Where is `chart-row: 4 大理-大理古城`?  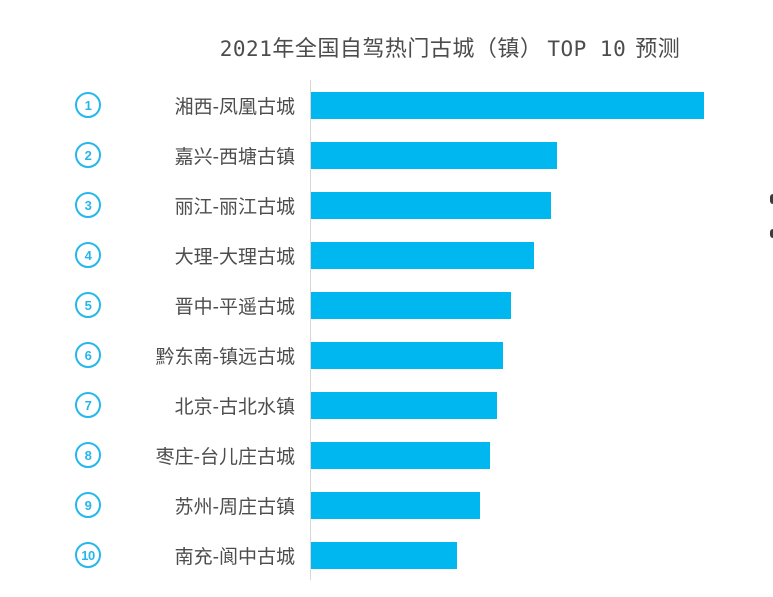 chart-row: 4 大理-大理古城 is located at coordinates (386, 255).